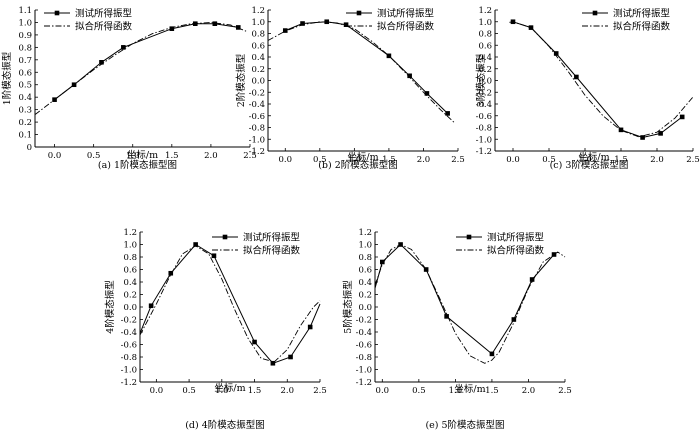  What do you see at coordinates (25, 136) in the screenshot?
I see `y-tick-label: 0.1` at bounding box center [25, 136].